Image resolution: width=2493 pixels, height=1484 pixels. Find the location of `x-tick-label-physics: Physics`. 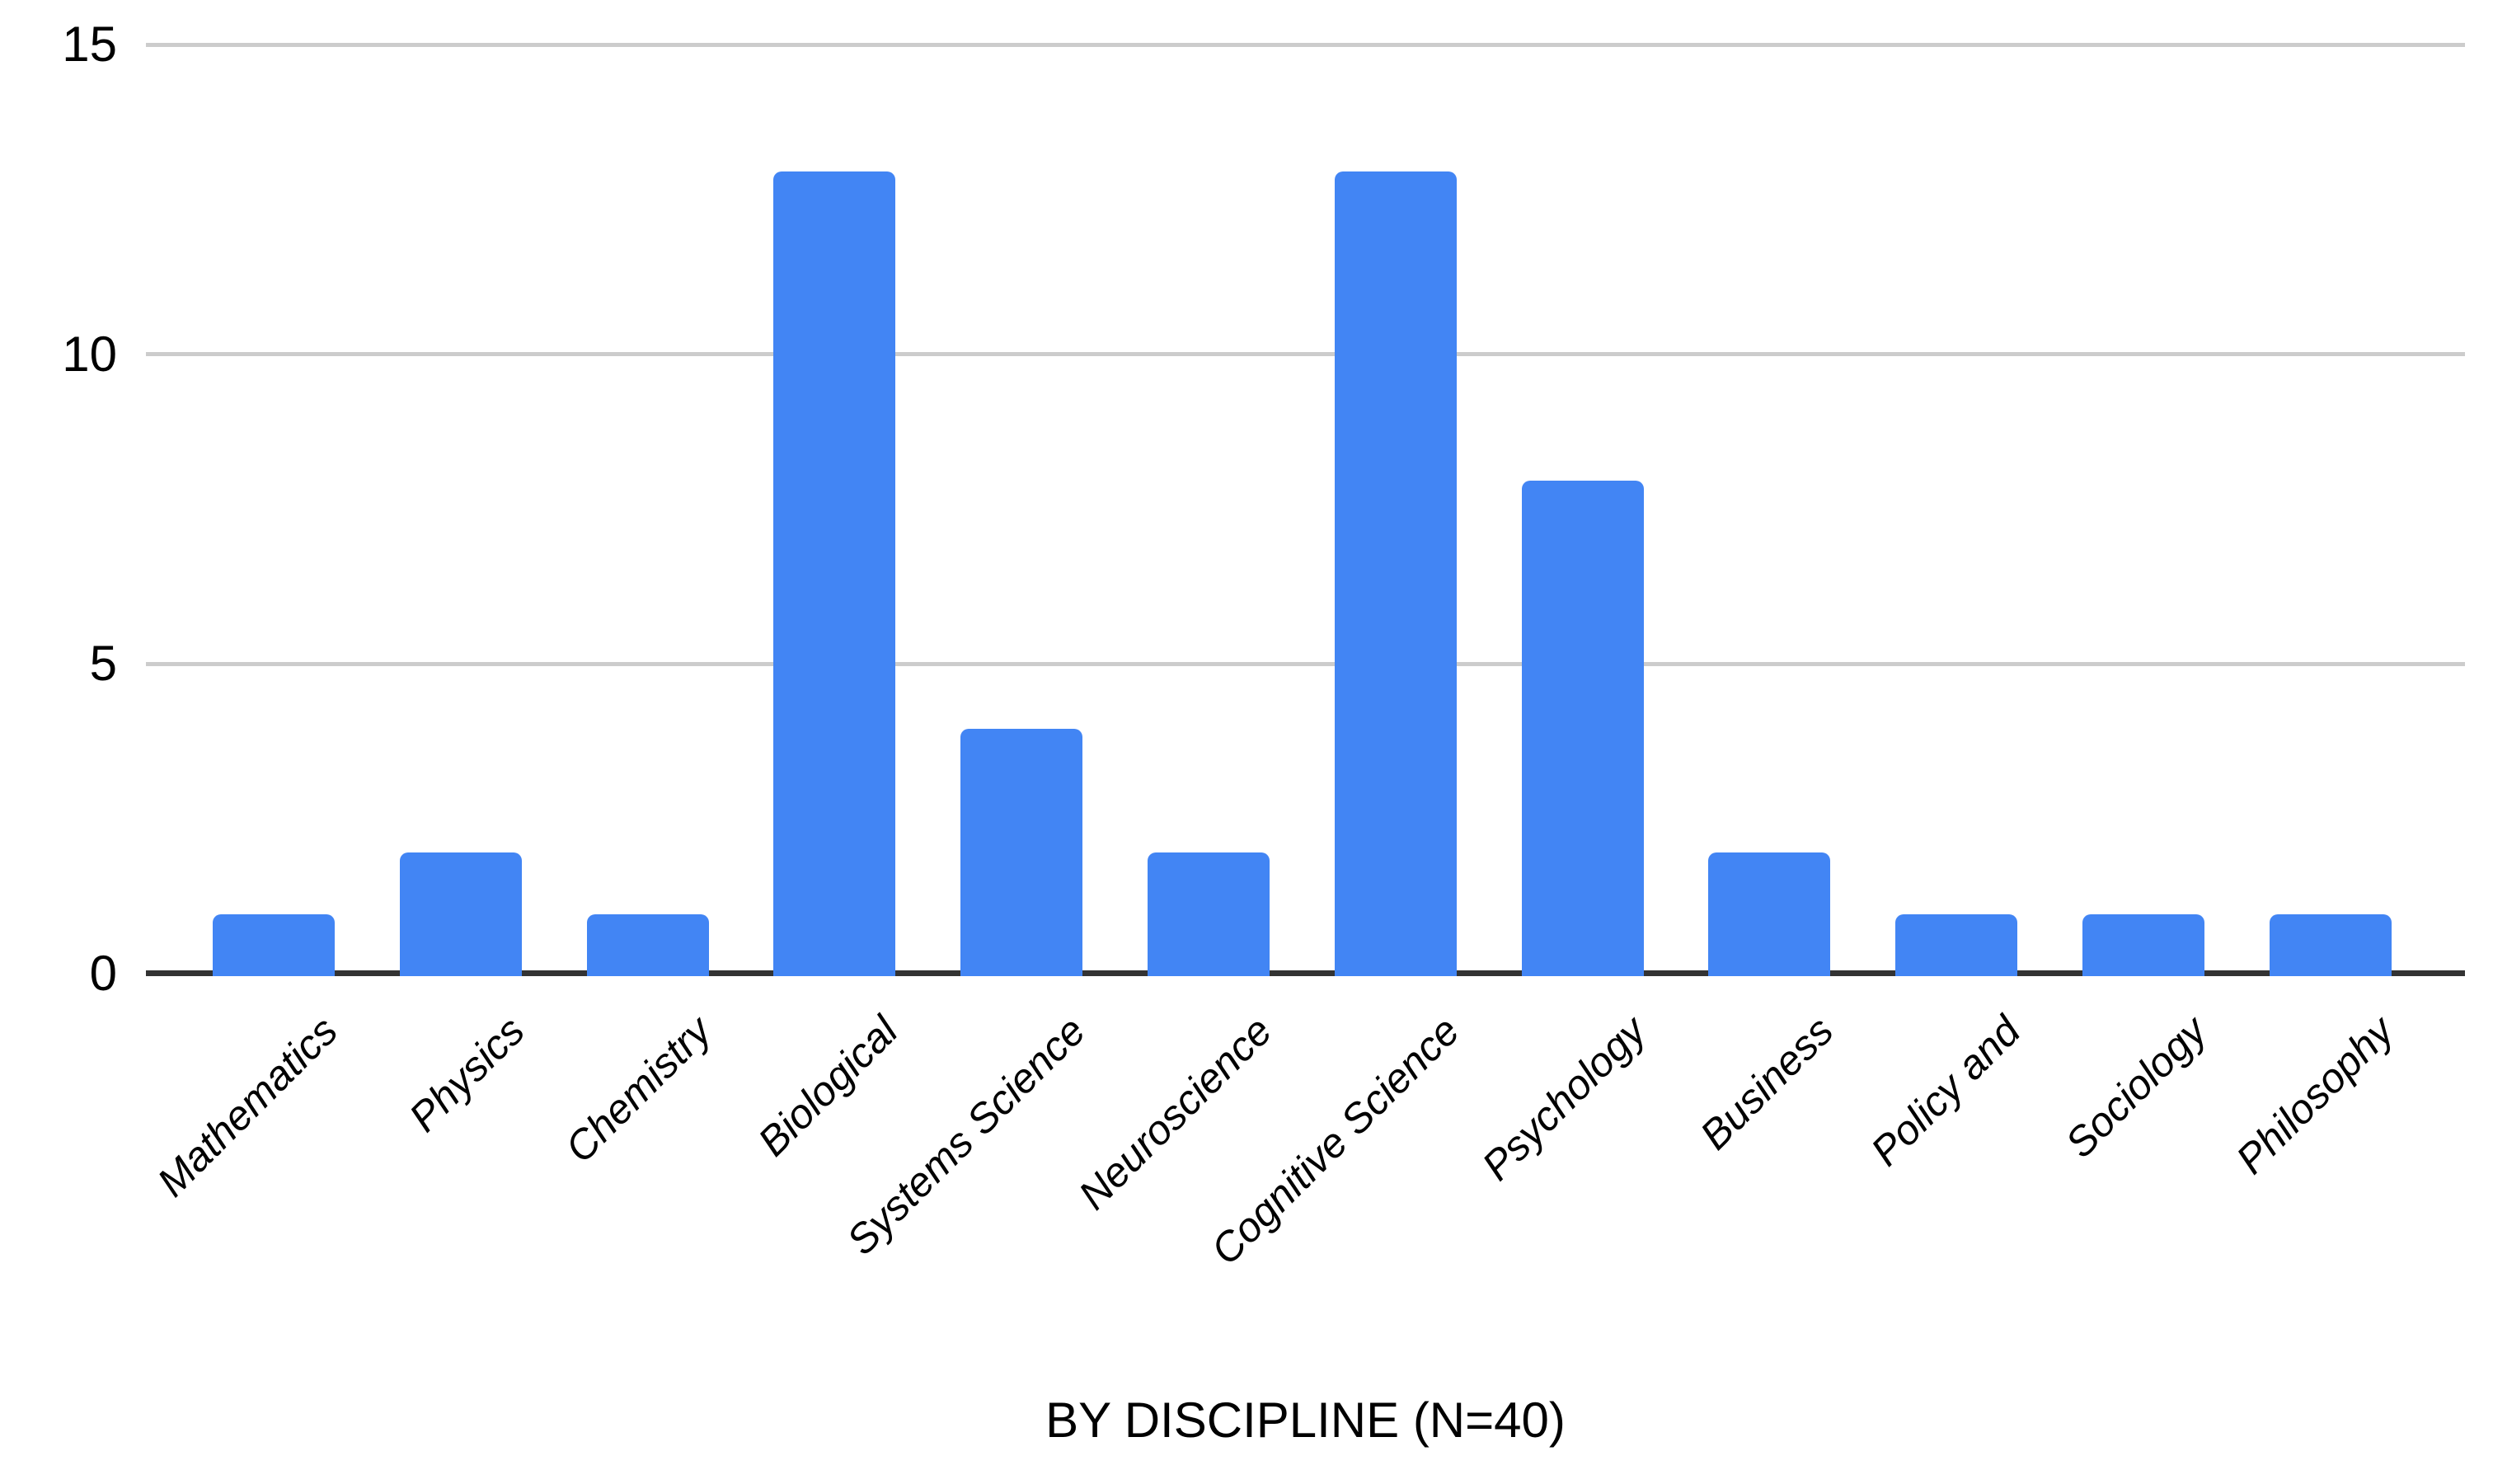

x-tick-label-physics: Physics is located at coordinates (466, 1074).